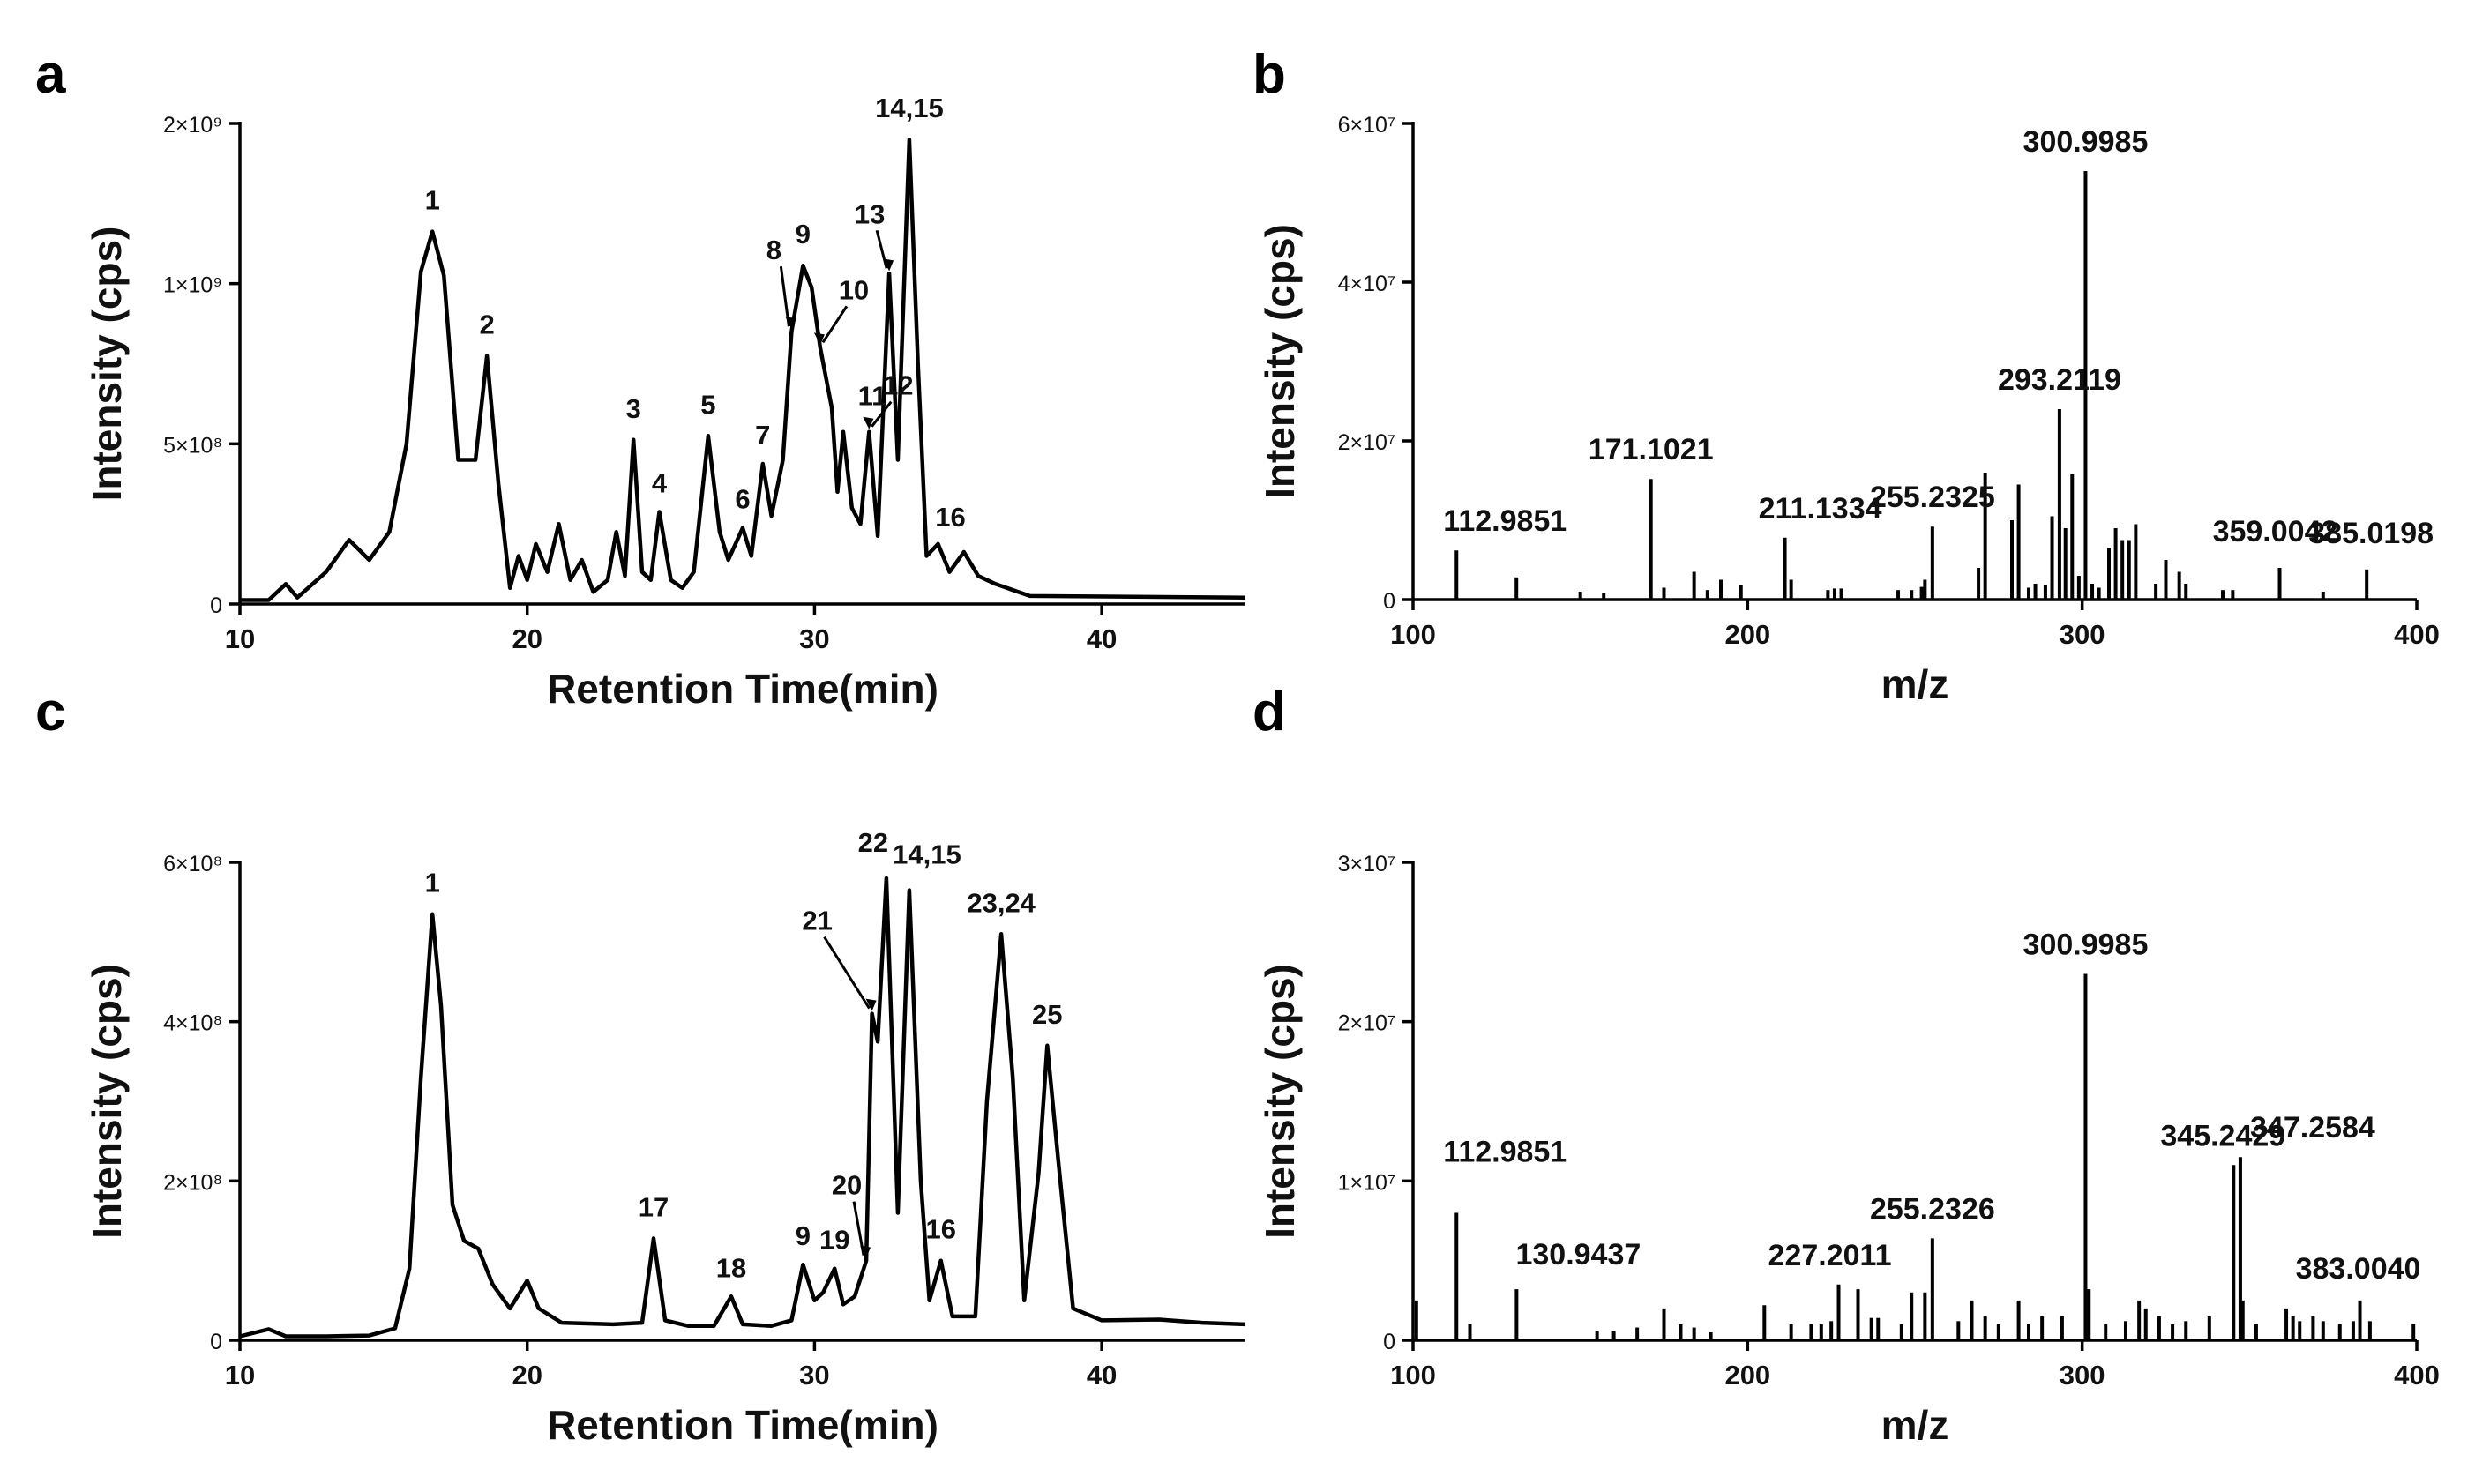  What do you see at coordinates (834, 1241) in the screenshot?
I see `peak-label: 19` at bounding box center [834, 1241].